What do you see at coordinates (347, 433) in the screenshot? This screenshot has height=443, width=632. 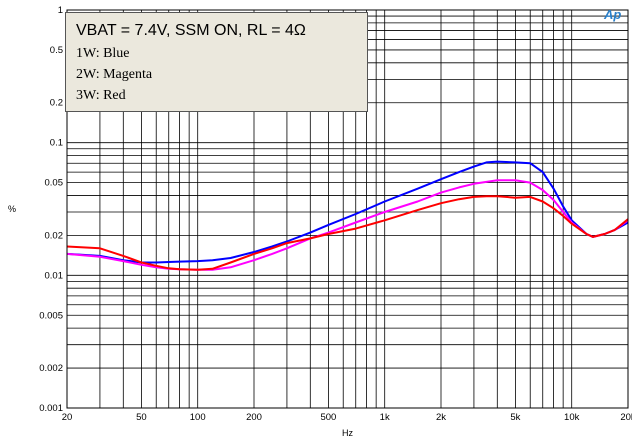 I see `x-axis-label: Hz` at bounding box center [347, 433].